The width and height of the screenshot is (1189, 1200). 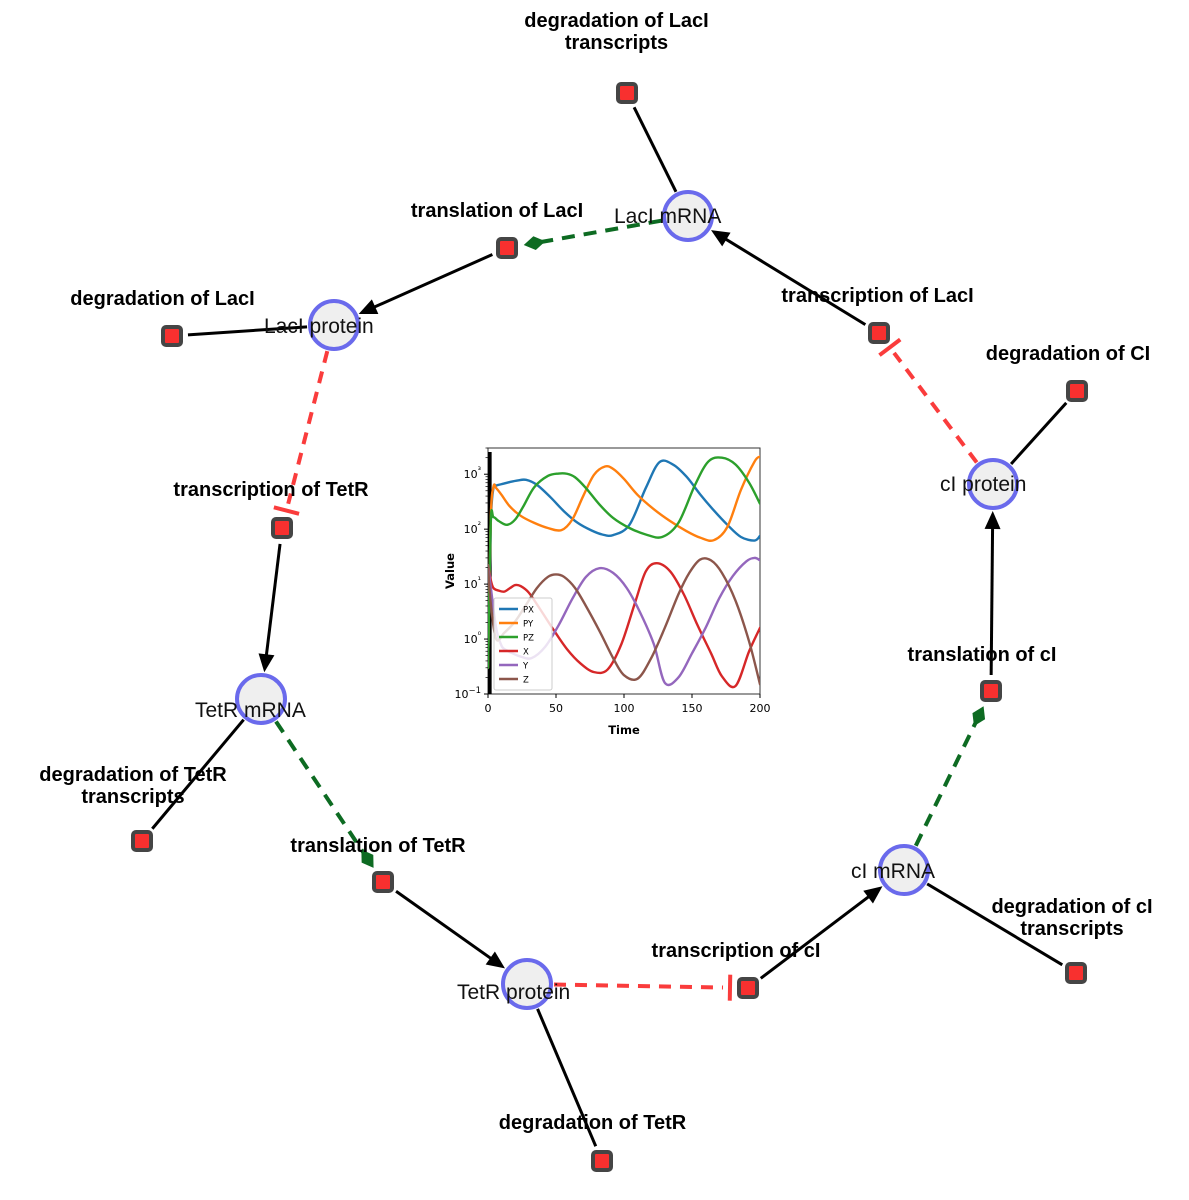 I want to click on legend-label-PX: PX, so click(x=528, y=611).